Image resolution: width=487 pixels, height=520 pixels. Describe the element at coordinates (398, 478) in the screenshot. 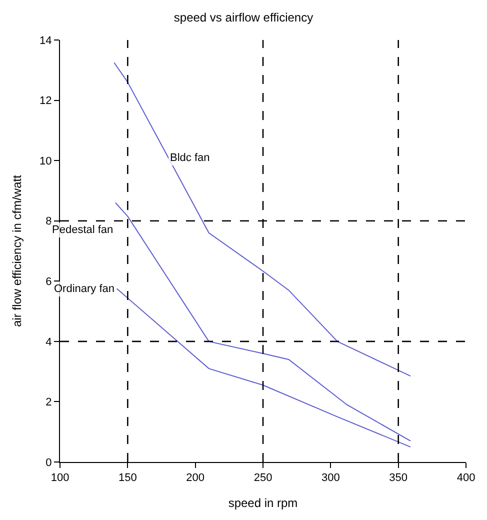

I see `x-tick-label: 350` at that location.